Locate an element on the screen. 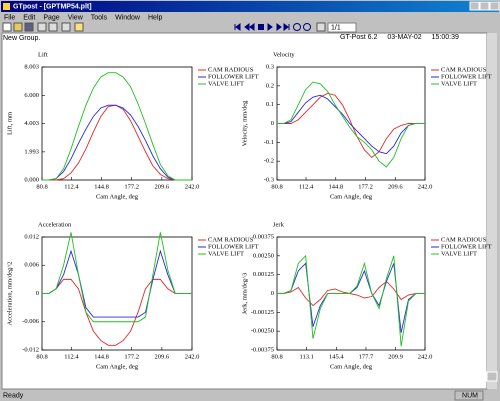  title-bar is located at coordinates (250, 6).